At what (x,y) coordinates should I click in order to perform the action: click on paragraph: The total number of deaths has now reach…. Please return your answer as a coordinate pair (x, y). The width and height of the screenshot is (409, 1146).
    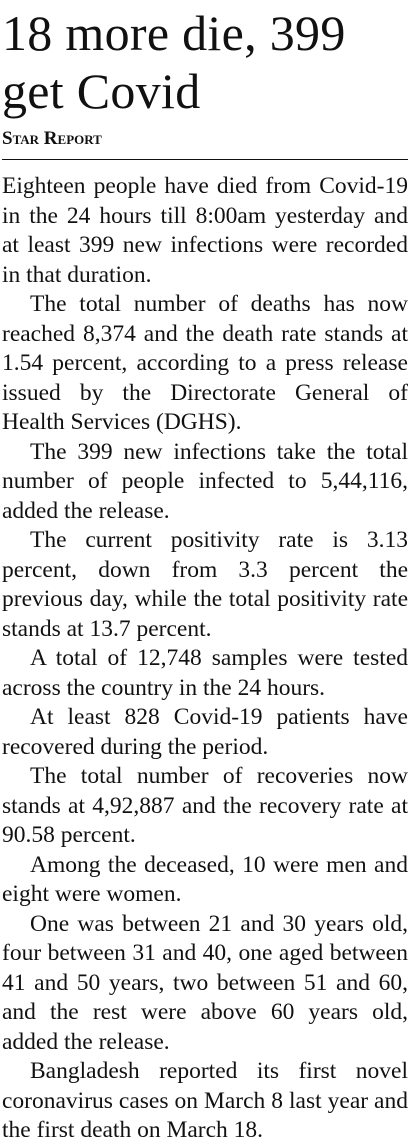
    Looking at the image, I should click on (205, 363).